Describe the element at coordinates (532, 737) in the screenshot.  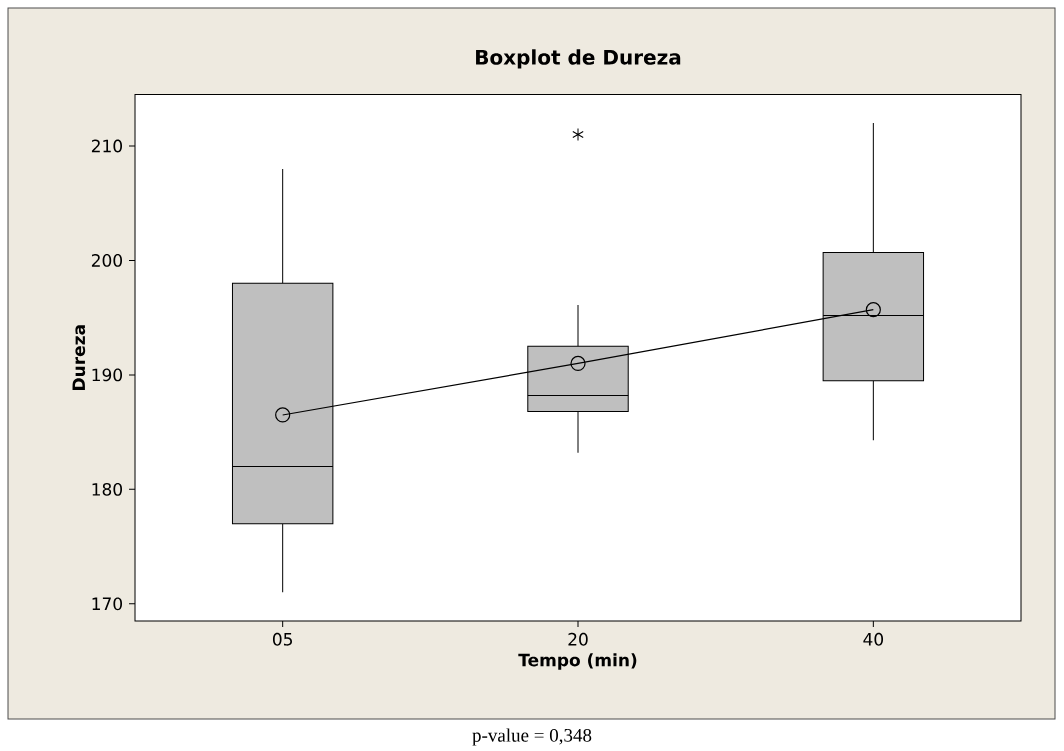
I see `text: p-value = 0,348` at that location.